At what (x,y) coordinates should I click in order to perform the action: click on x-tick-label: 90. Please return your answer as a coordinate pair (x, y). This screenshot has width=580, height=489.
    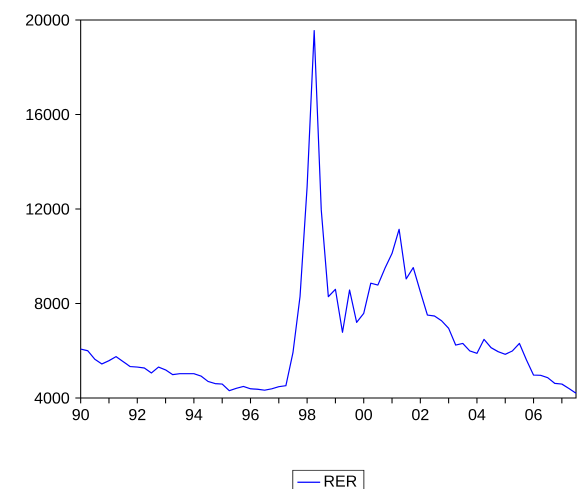
    Looking at the image, I should click on (80, 414).